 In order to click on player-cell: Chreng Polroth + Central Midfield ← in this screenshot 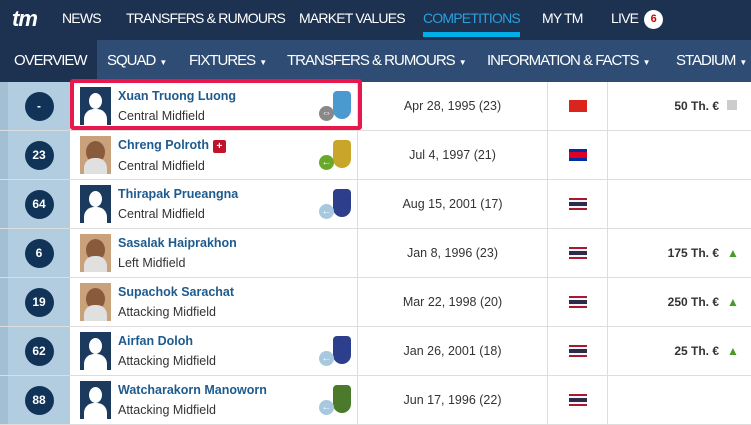, I will do `click(214, 155)`.